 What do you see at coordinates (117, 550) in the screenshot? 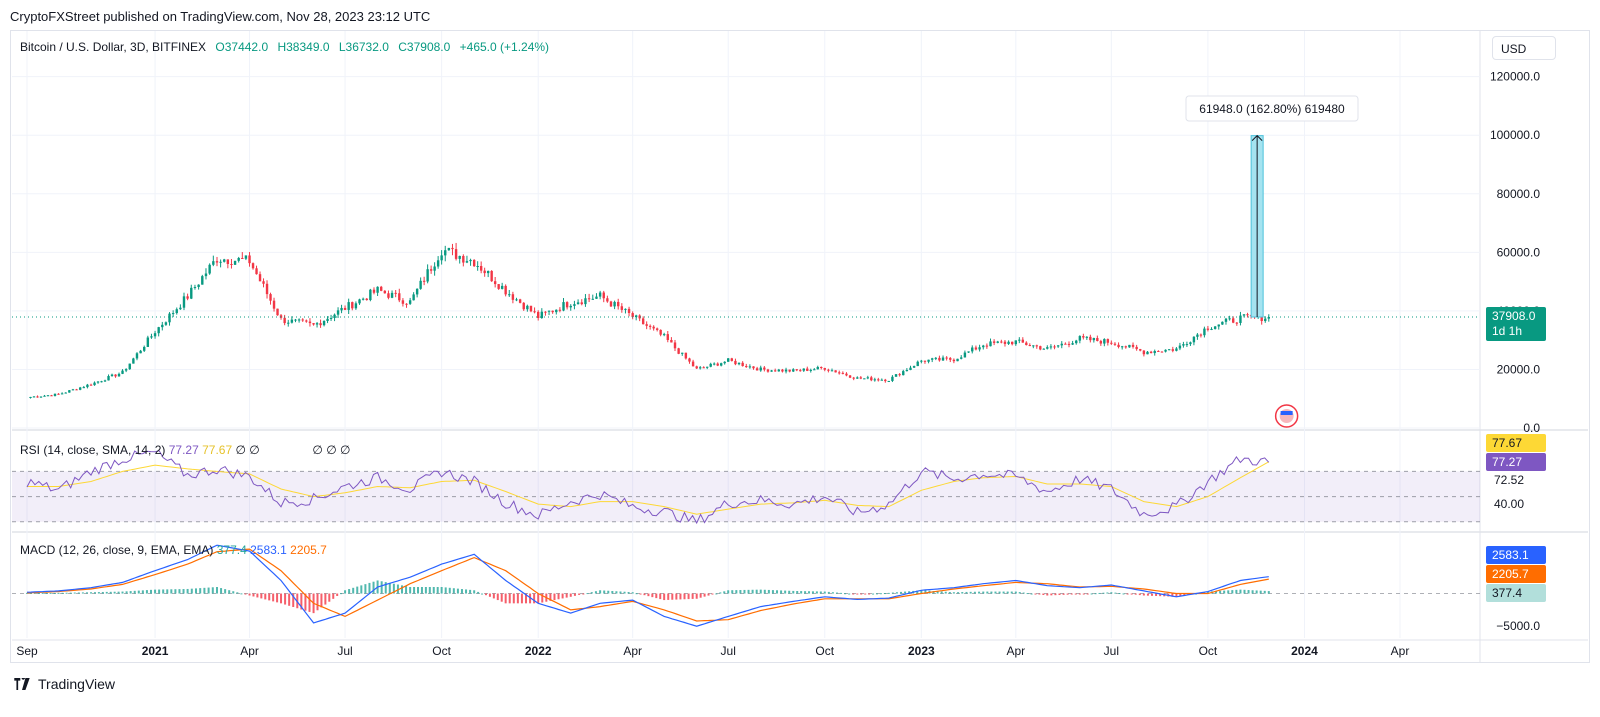
I see `macd-label: MACD (12, 26, close, 9, EMA, EMA)` at bounding box center [117, 550].